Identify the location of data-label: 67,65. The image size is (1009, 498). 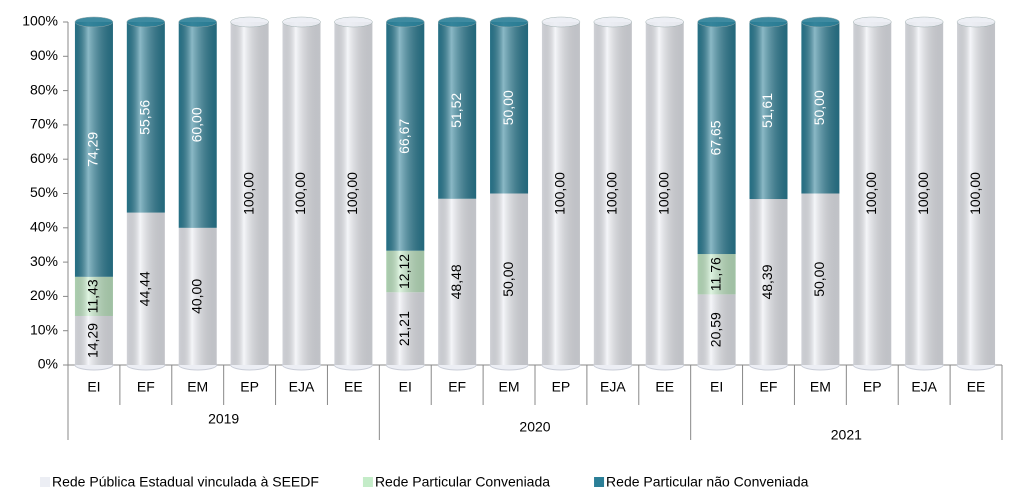
(715, 137).